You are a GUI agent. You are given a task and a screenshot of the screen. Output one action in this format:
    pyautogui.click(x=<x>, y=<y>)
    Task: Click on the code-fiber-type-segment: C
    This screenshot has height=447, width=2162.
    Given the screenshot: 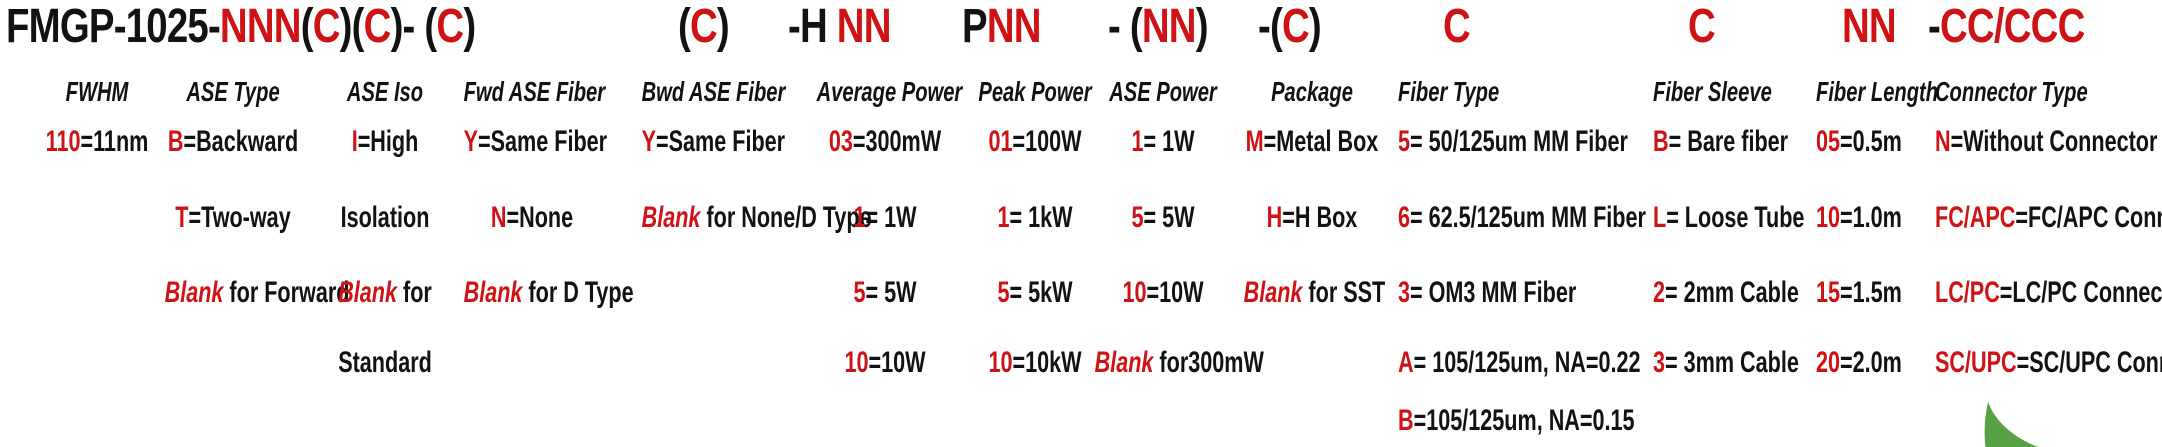 What is the action you would take?
    pyautogui.click(x=1457, y=27)
    